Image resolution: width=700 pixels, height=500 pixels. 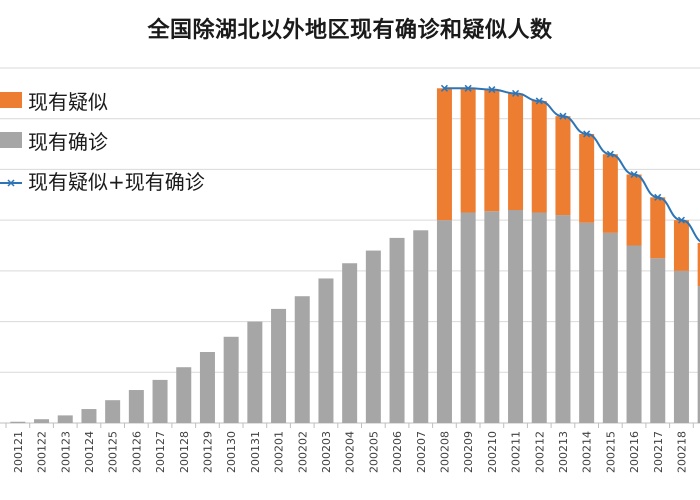 What do you see at coordinates (113, 452) in the screenshot?
I see `x-tick-label: 200125` at bounding box center [113, 452].